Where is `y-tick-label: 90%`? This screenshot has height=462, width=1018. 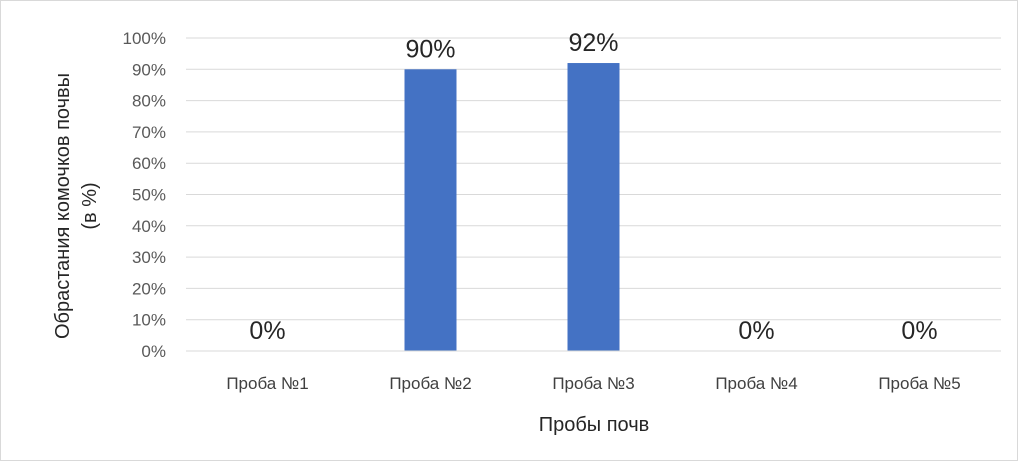 y-tick-label: 90% is located at coordinates (149, 69).